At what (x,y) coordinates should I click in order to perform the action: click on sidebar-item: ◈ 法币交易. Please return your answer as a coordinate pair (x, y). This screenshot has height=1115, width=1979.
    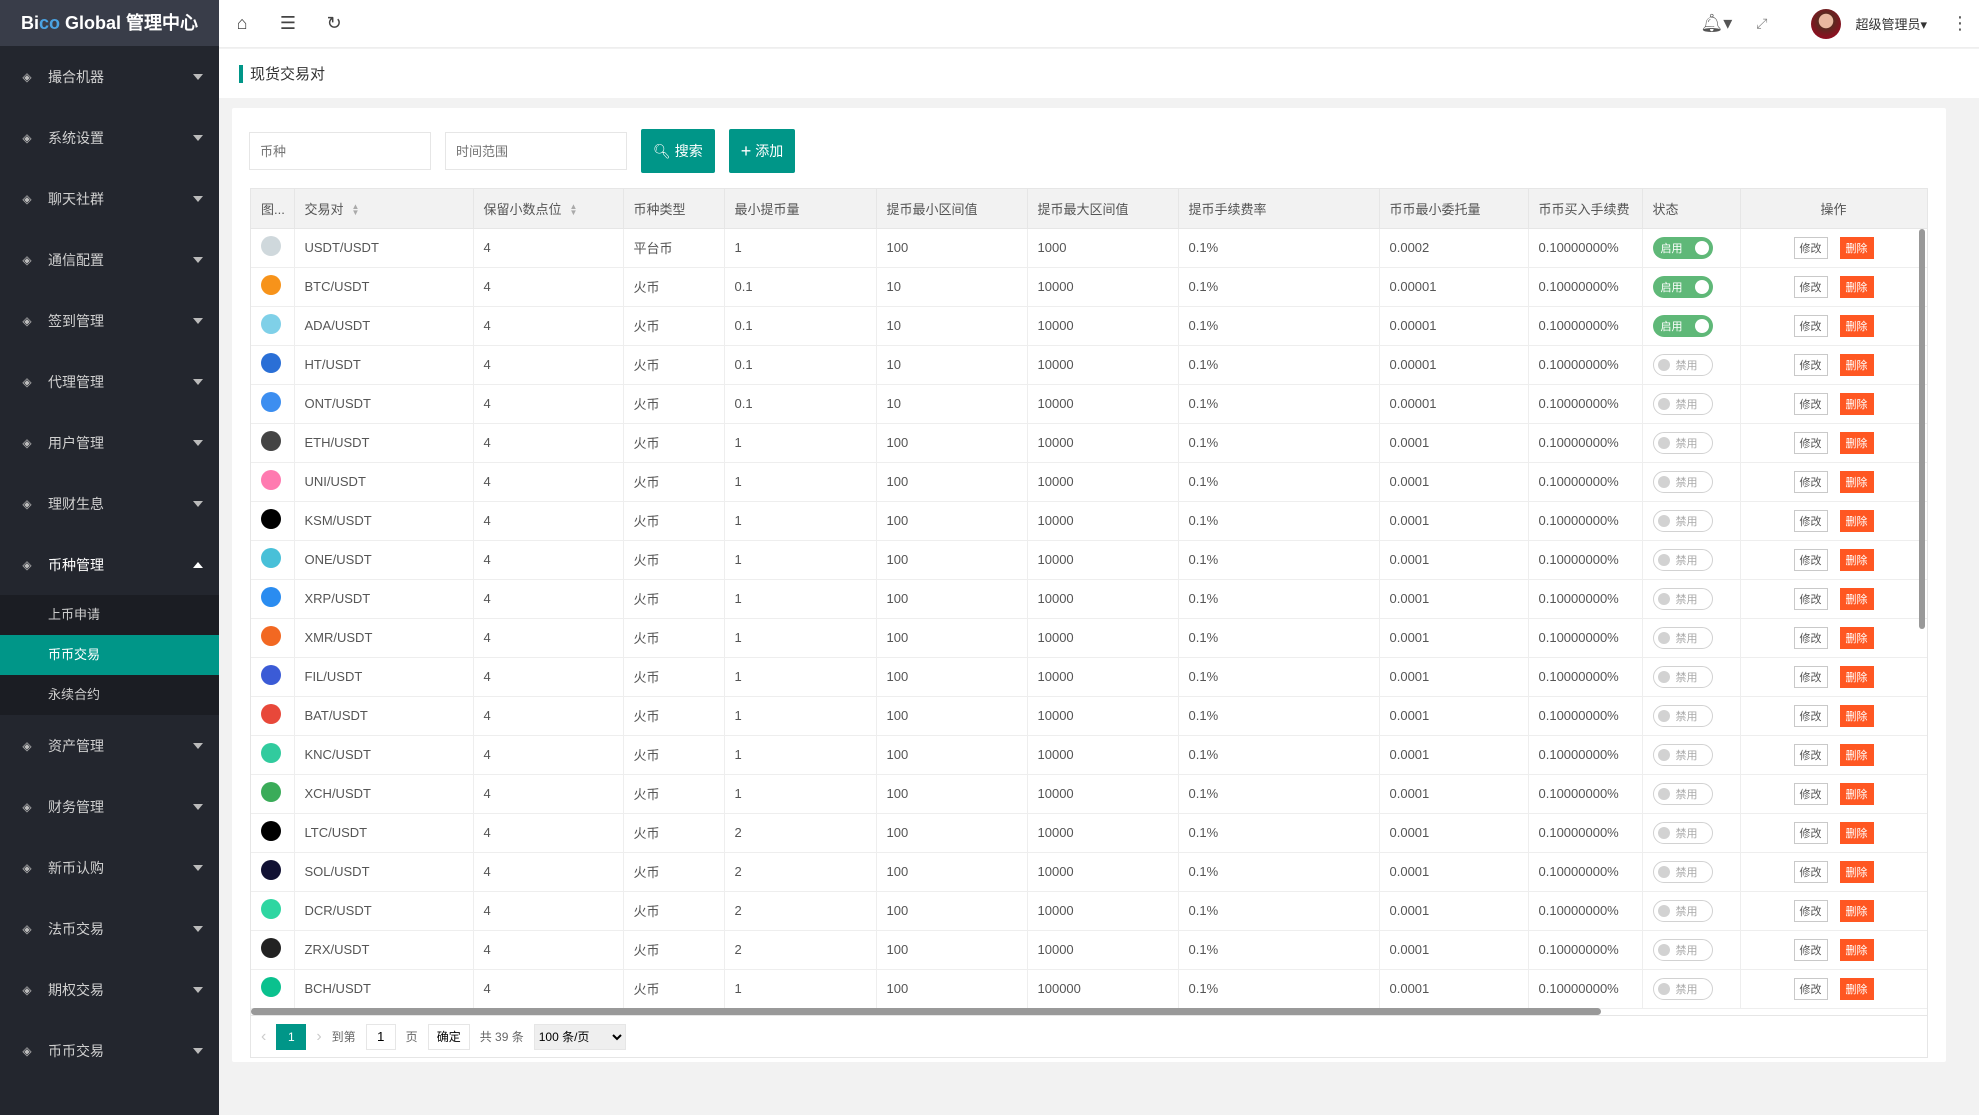
    Looking at the image, I should click on (109, 928).